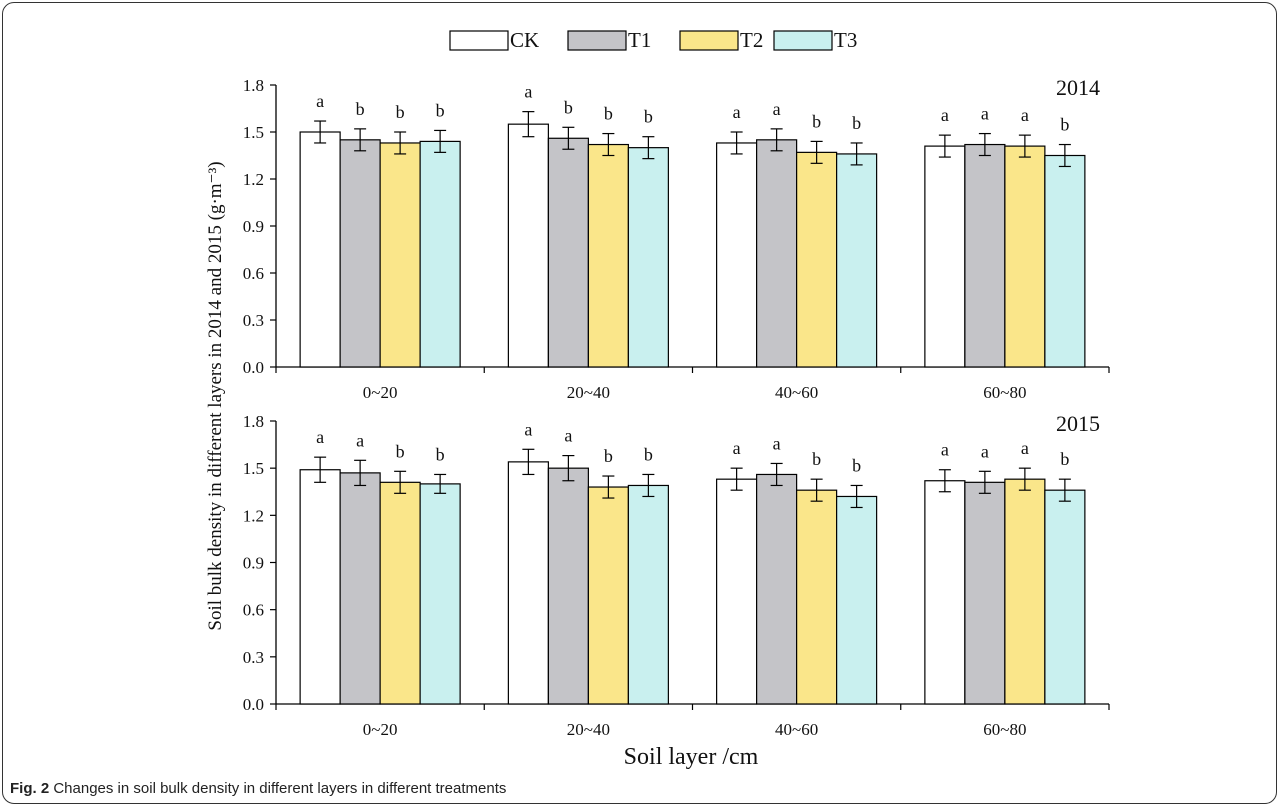  I want to click on legend-swatch-CK, so click(479, 40).